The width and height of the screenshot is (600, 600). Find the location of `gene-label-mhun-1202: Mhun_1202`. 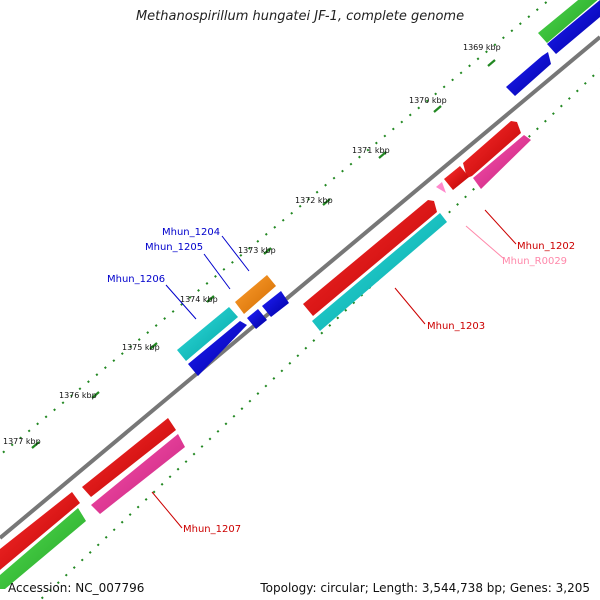

gene-label-mhun-1202: Mhun_1202 is located at coordinates (546, 246).